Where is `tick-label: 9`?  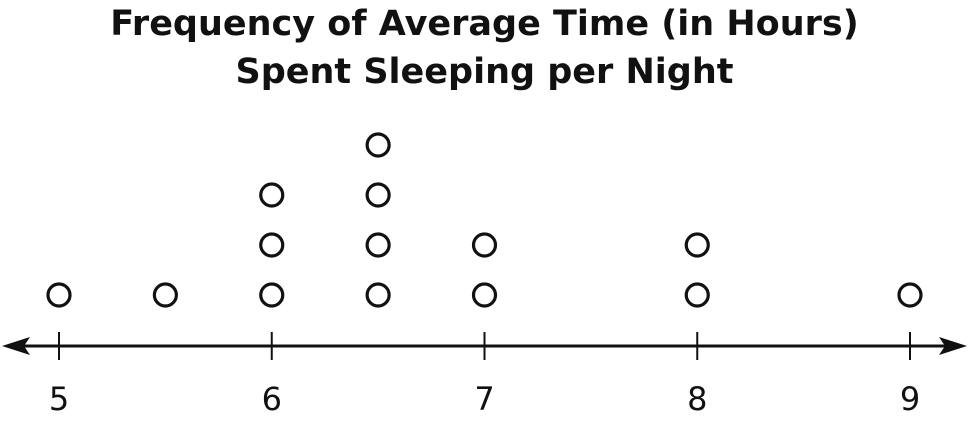
tick-label: 9 is located at coordinates (910, 399).